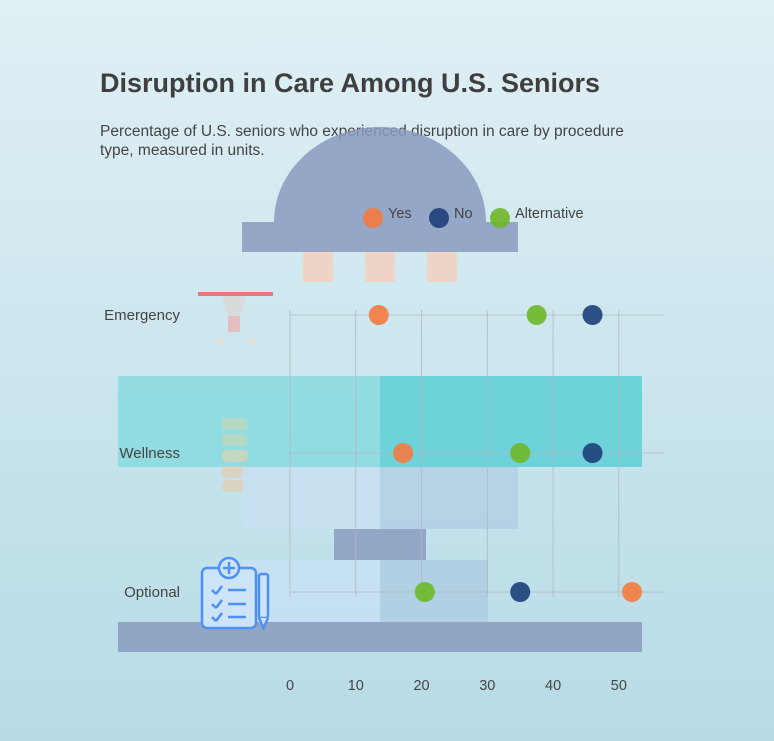 The height and width of the screenshot is (741, 774). I want to click on x-tick-label: 10, so click(356, 686).